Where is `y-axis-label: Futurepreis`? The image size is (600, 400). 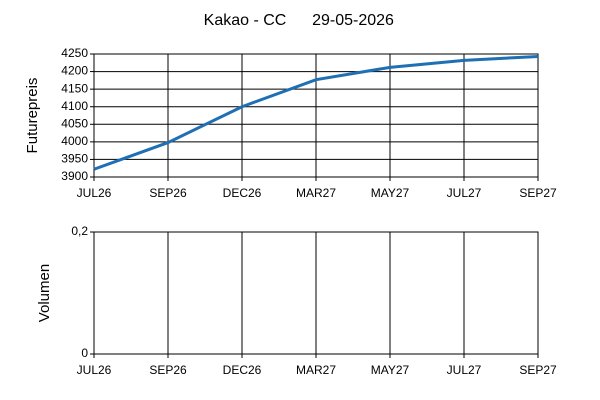 y-axis-label: Futurepreis is located at coordinates (32, 116).